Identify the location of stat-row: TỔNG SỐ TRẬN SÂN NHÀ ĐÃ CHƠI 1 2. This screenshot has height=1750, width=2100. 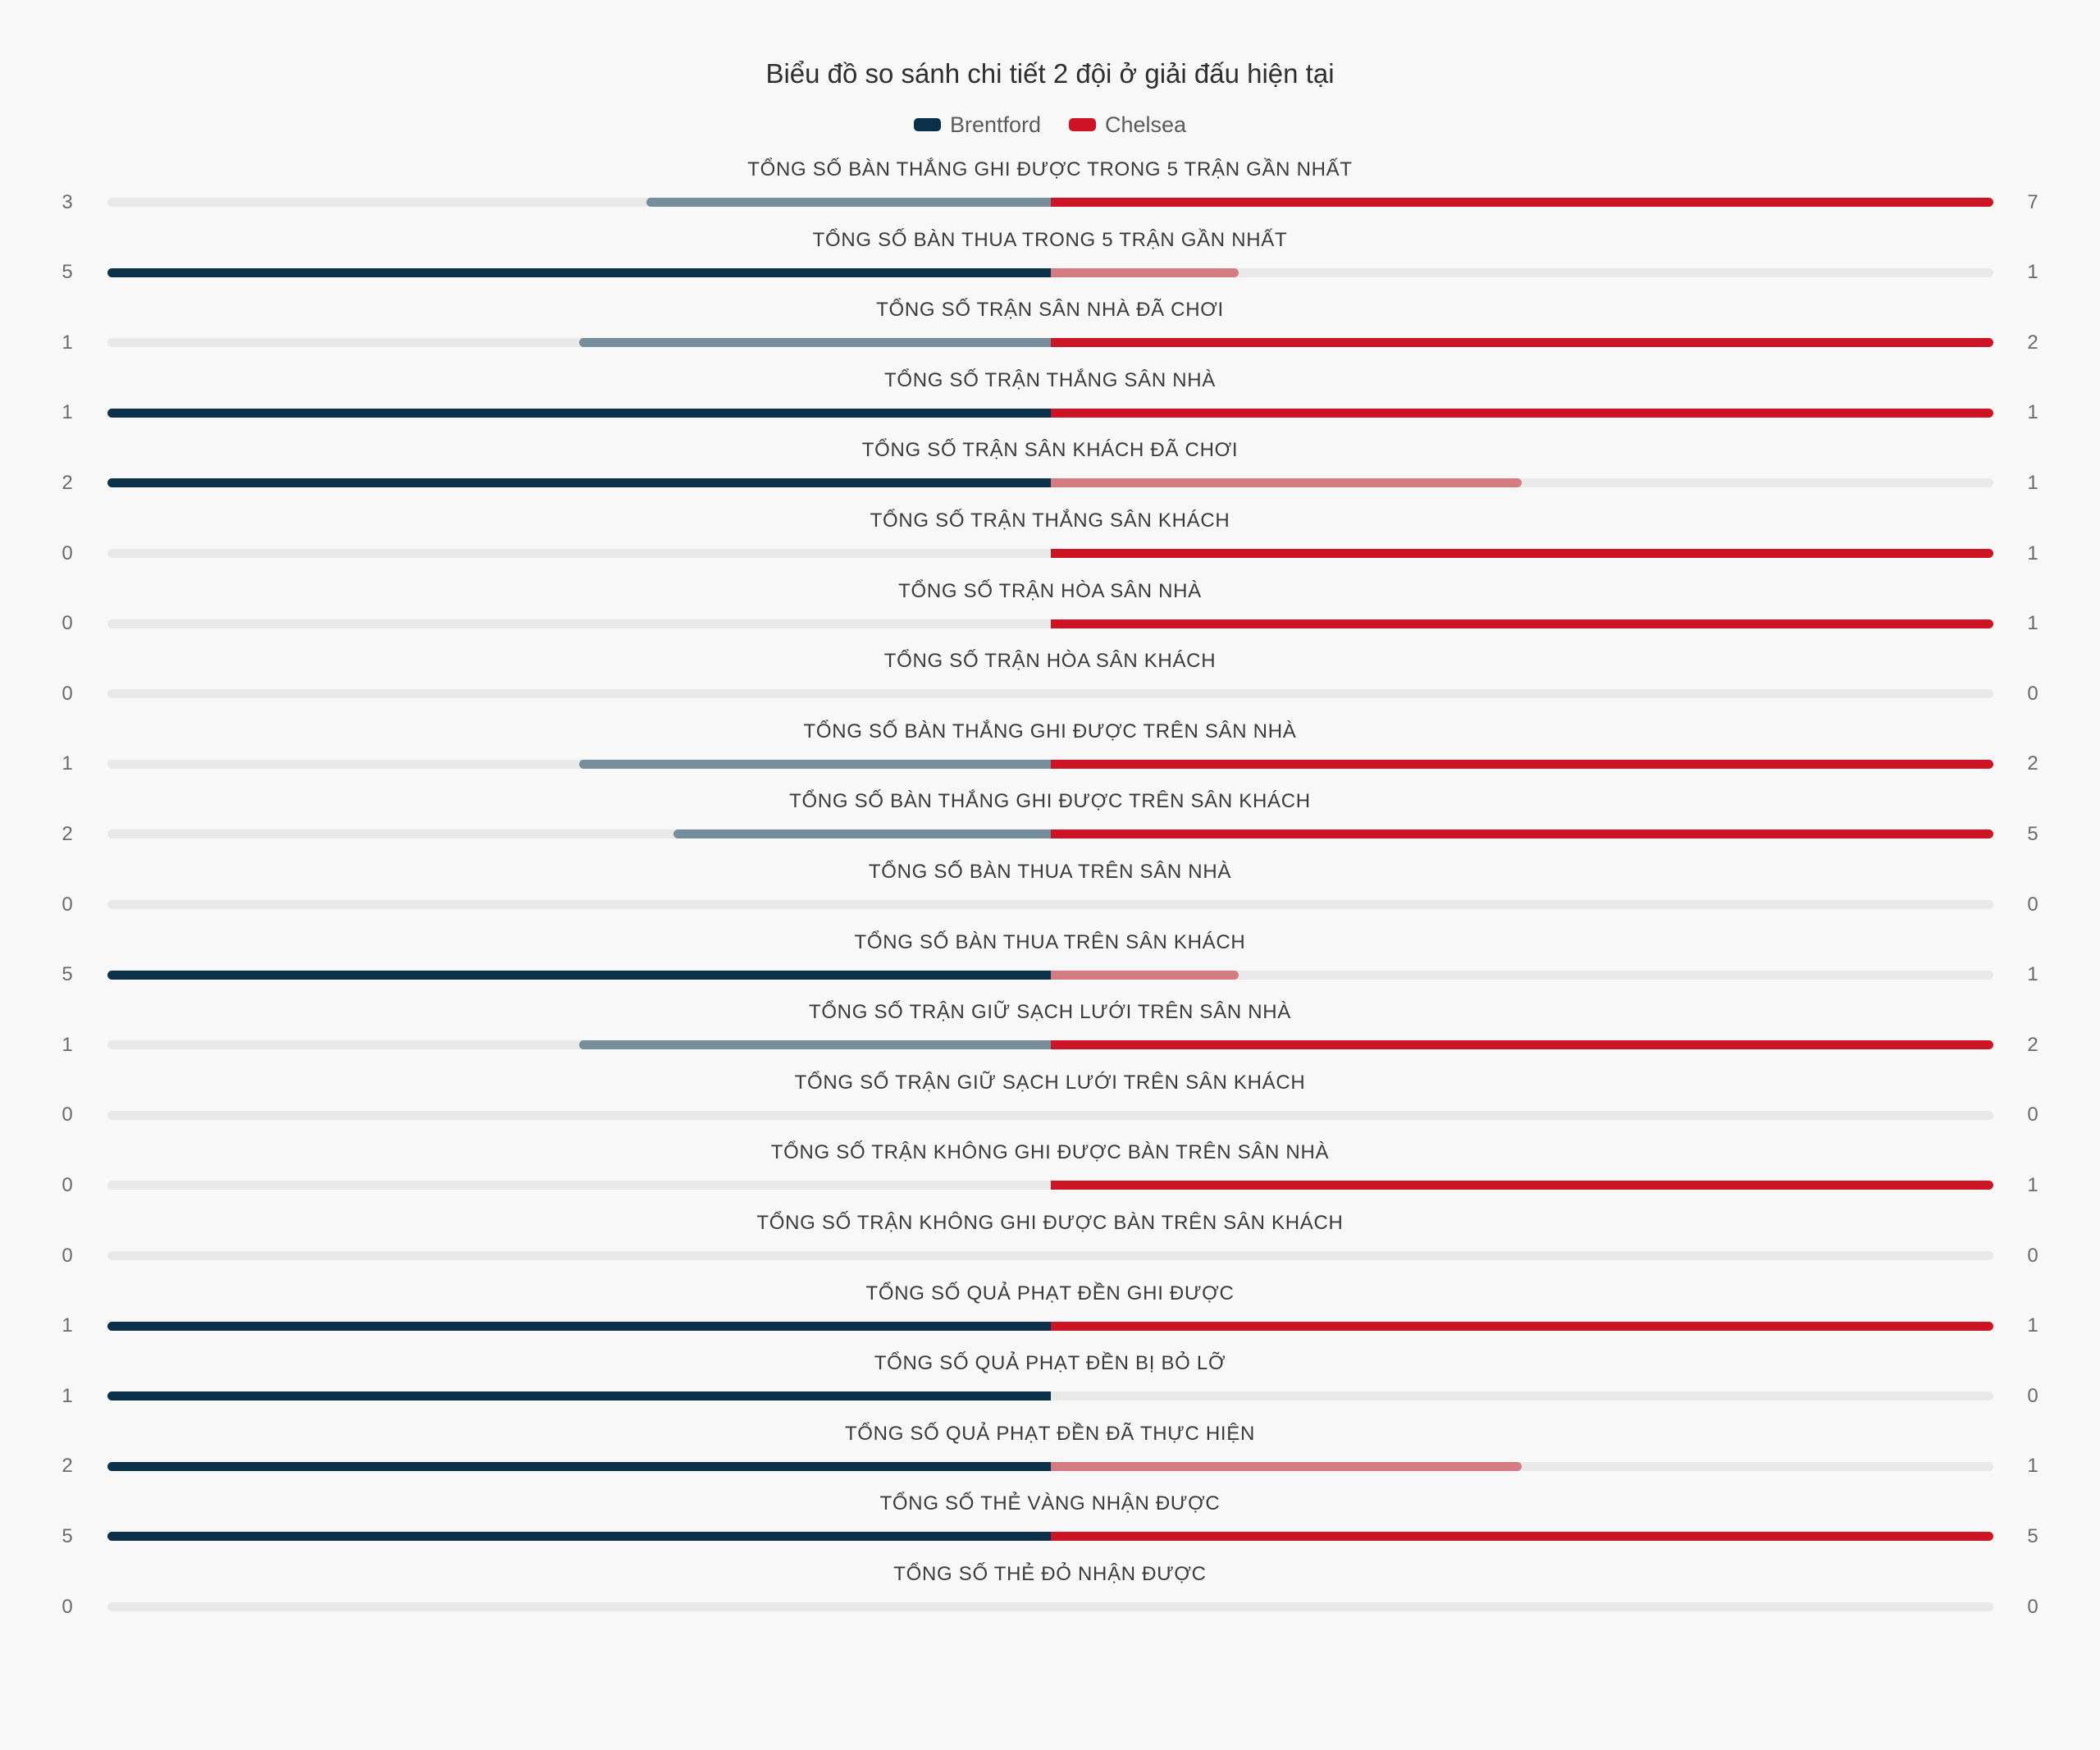
(1050, 333).